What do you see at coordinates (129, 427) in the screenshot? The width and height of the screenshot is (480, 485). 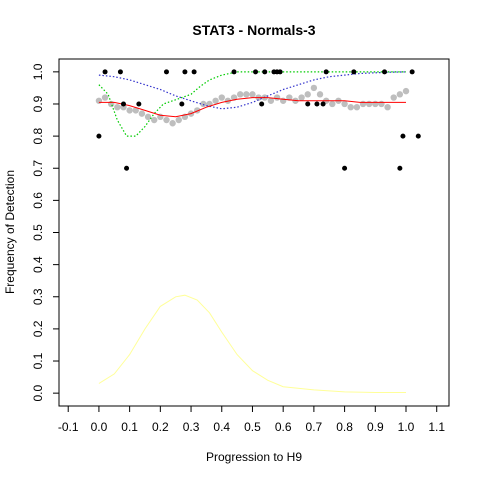 I see `x-tick-label: 0.1` at bounding box center [129, 427].